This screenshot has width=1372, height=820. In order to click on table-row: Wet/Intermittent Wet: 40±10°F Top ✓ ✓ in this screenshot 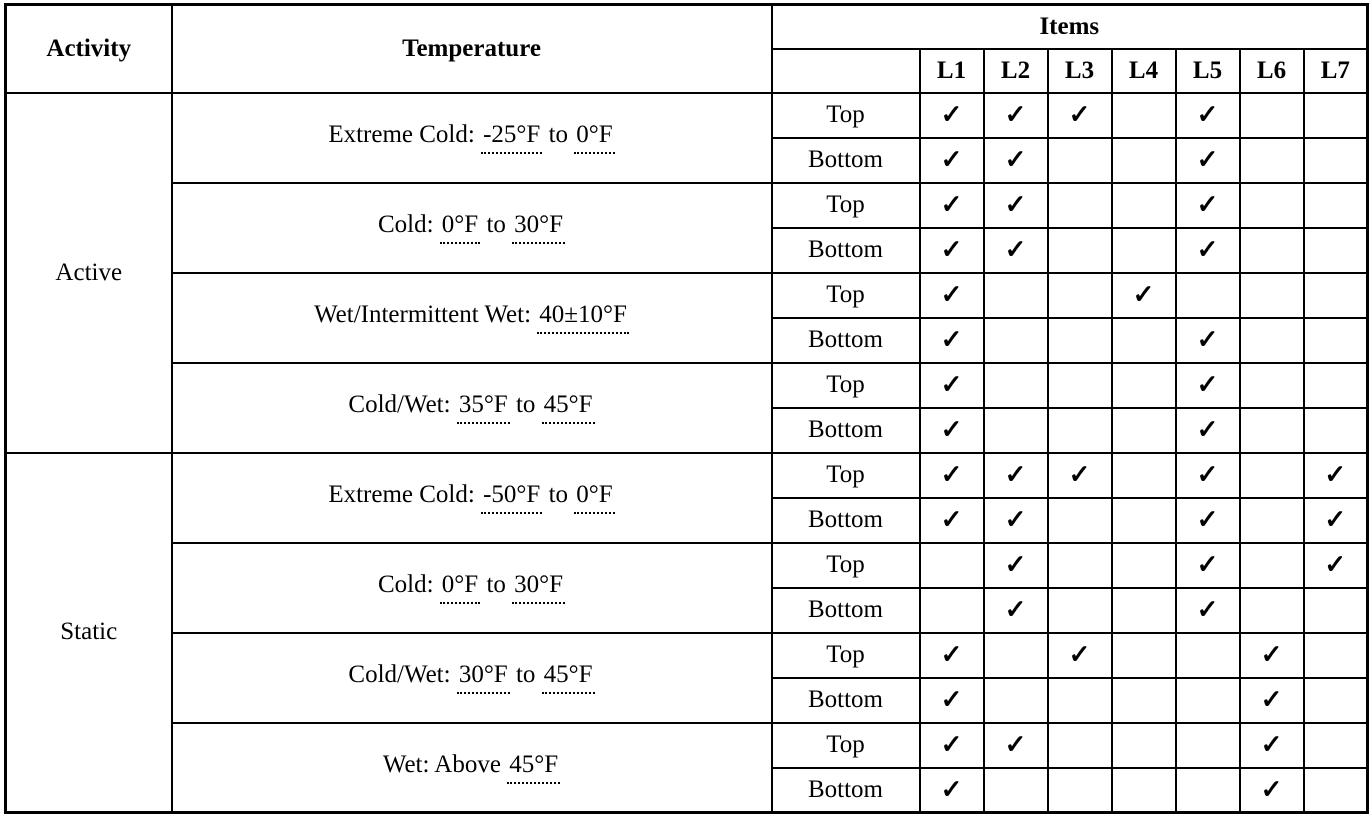, I will do `click(687, 317)`.